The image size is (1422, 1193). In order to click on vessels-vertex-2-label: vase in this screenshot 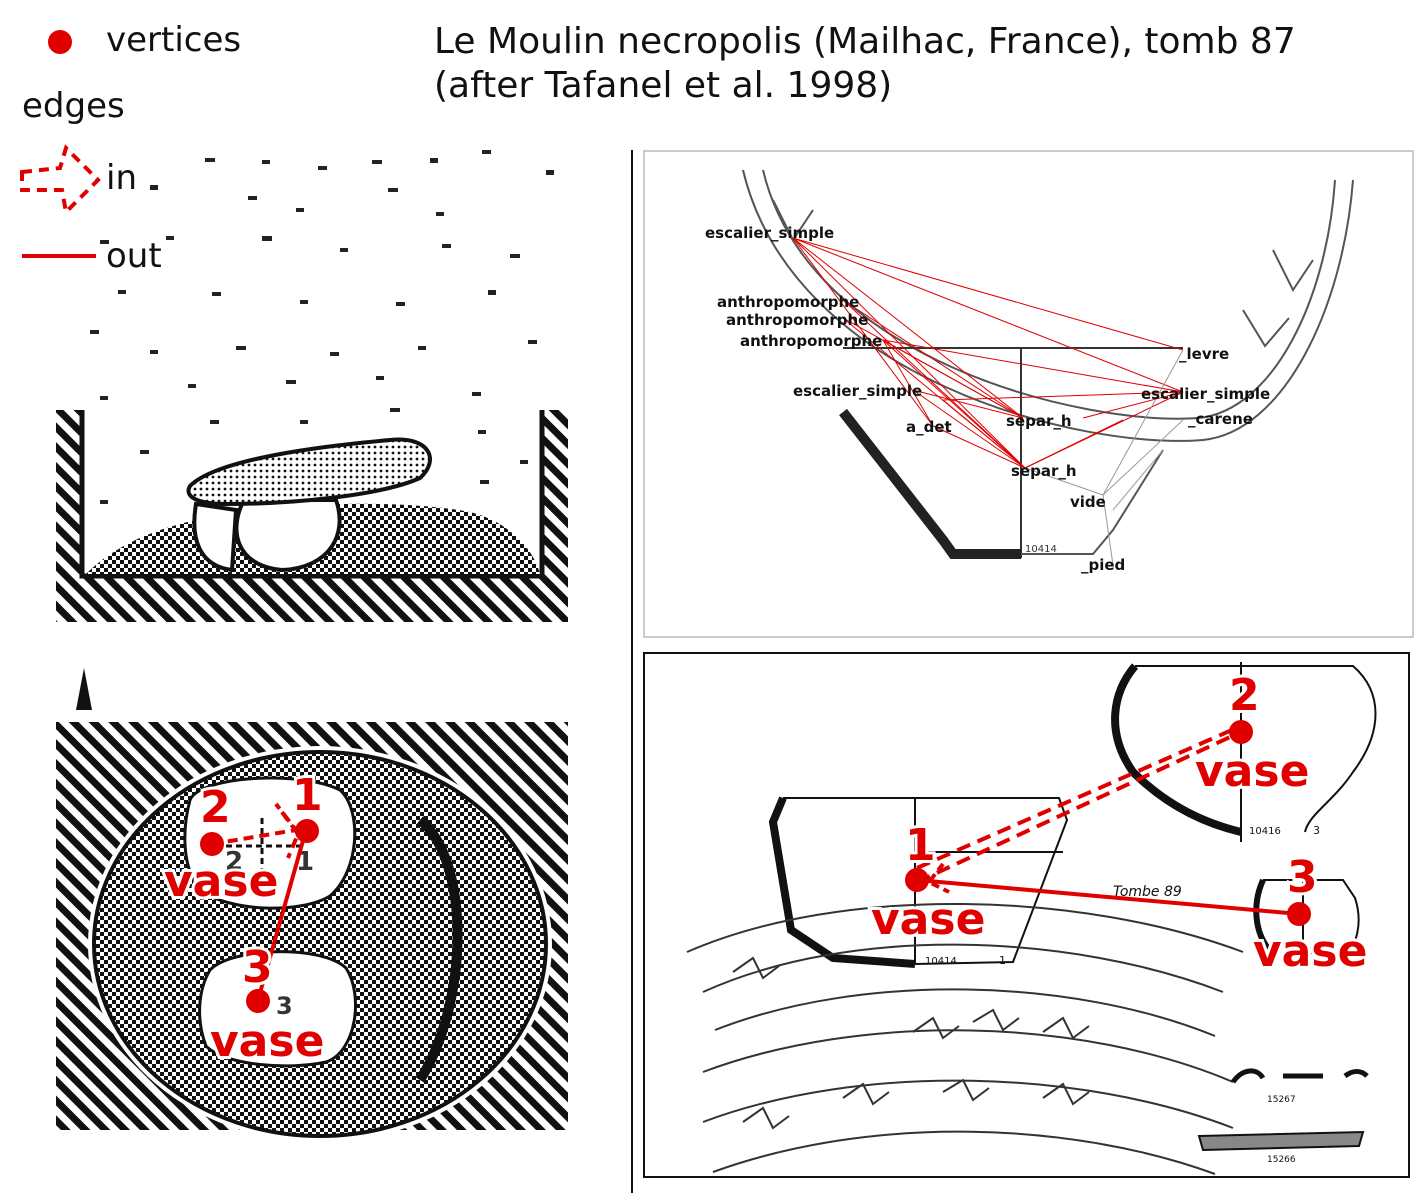, I will do `click(1252, 771)`.